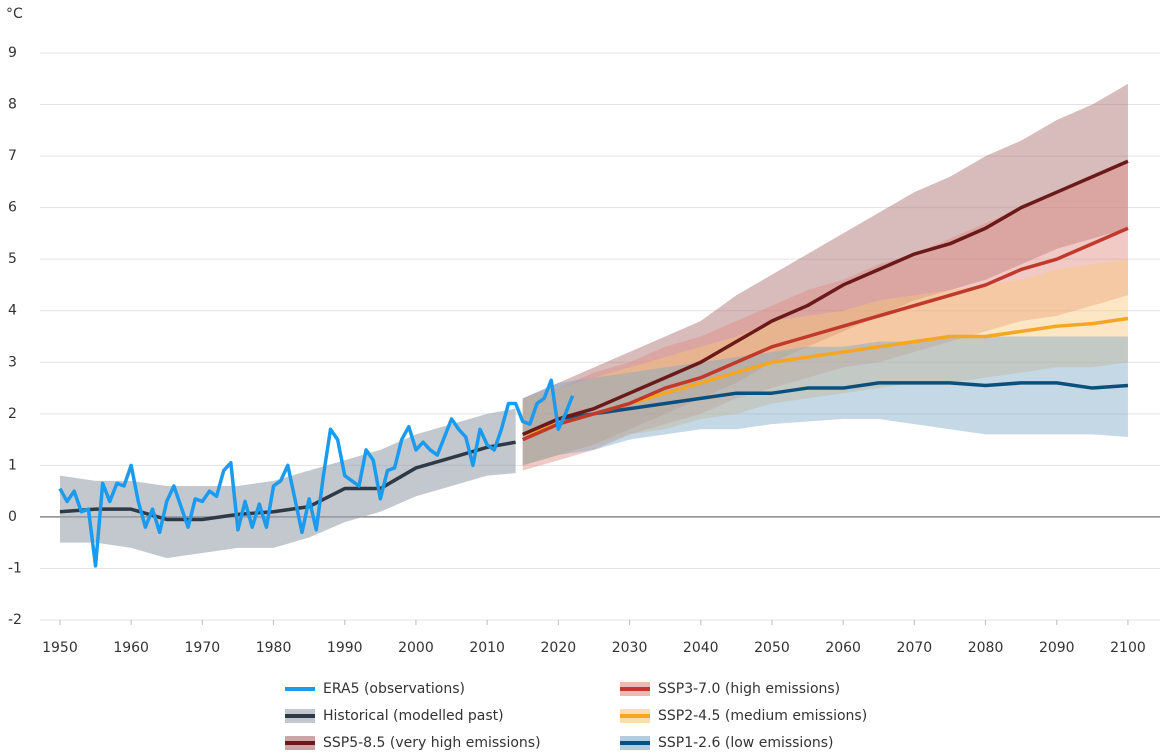 This screenshot has width=1165, height=753. What do you see at coordinates (416, 648) in the screenshot?
I see `x-tick-label: 2000` at bounding box center [416, 648].